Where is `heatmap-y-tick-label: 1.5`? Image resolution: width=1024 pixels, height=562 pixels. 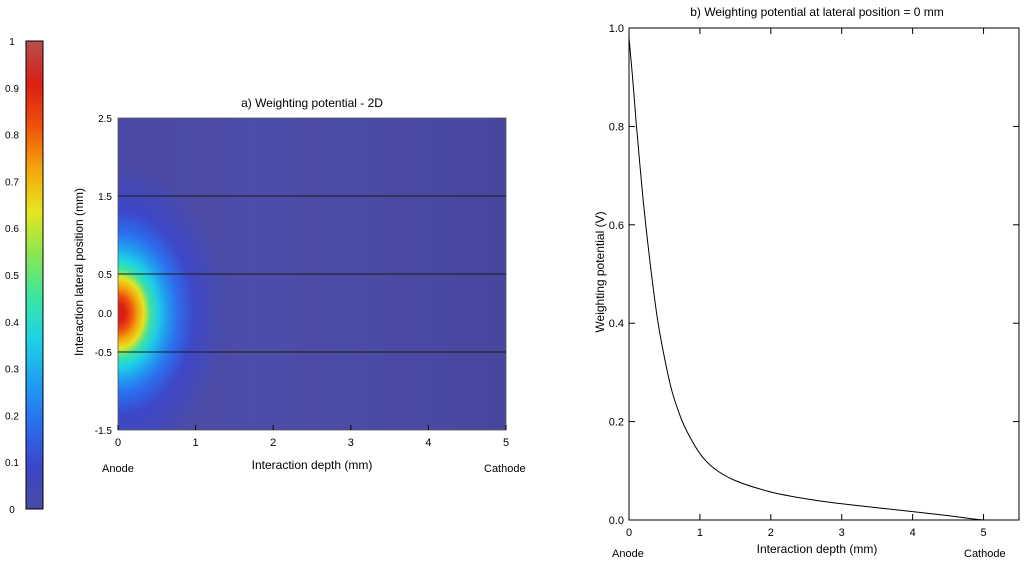
heatmap-y-tick-label: 1.5 is located at coordinates (105, 197).